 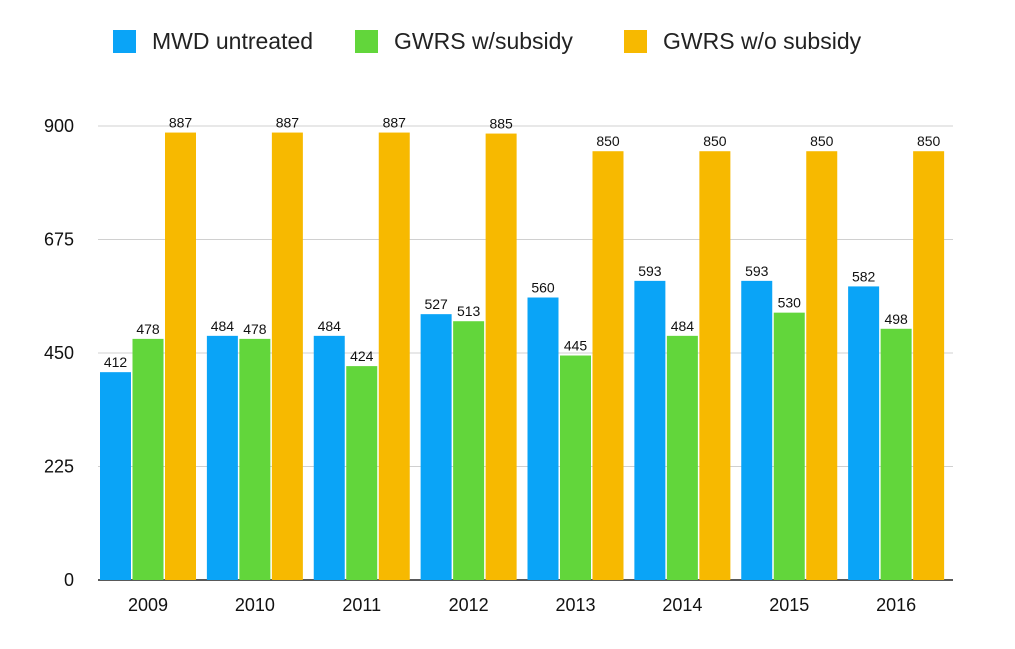 What do you see at coordinates (59, 353) in the screenshot?
I see `y-tick-label: 450` at bounding box center [59, 353].